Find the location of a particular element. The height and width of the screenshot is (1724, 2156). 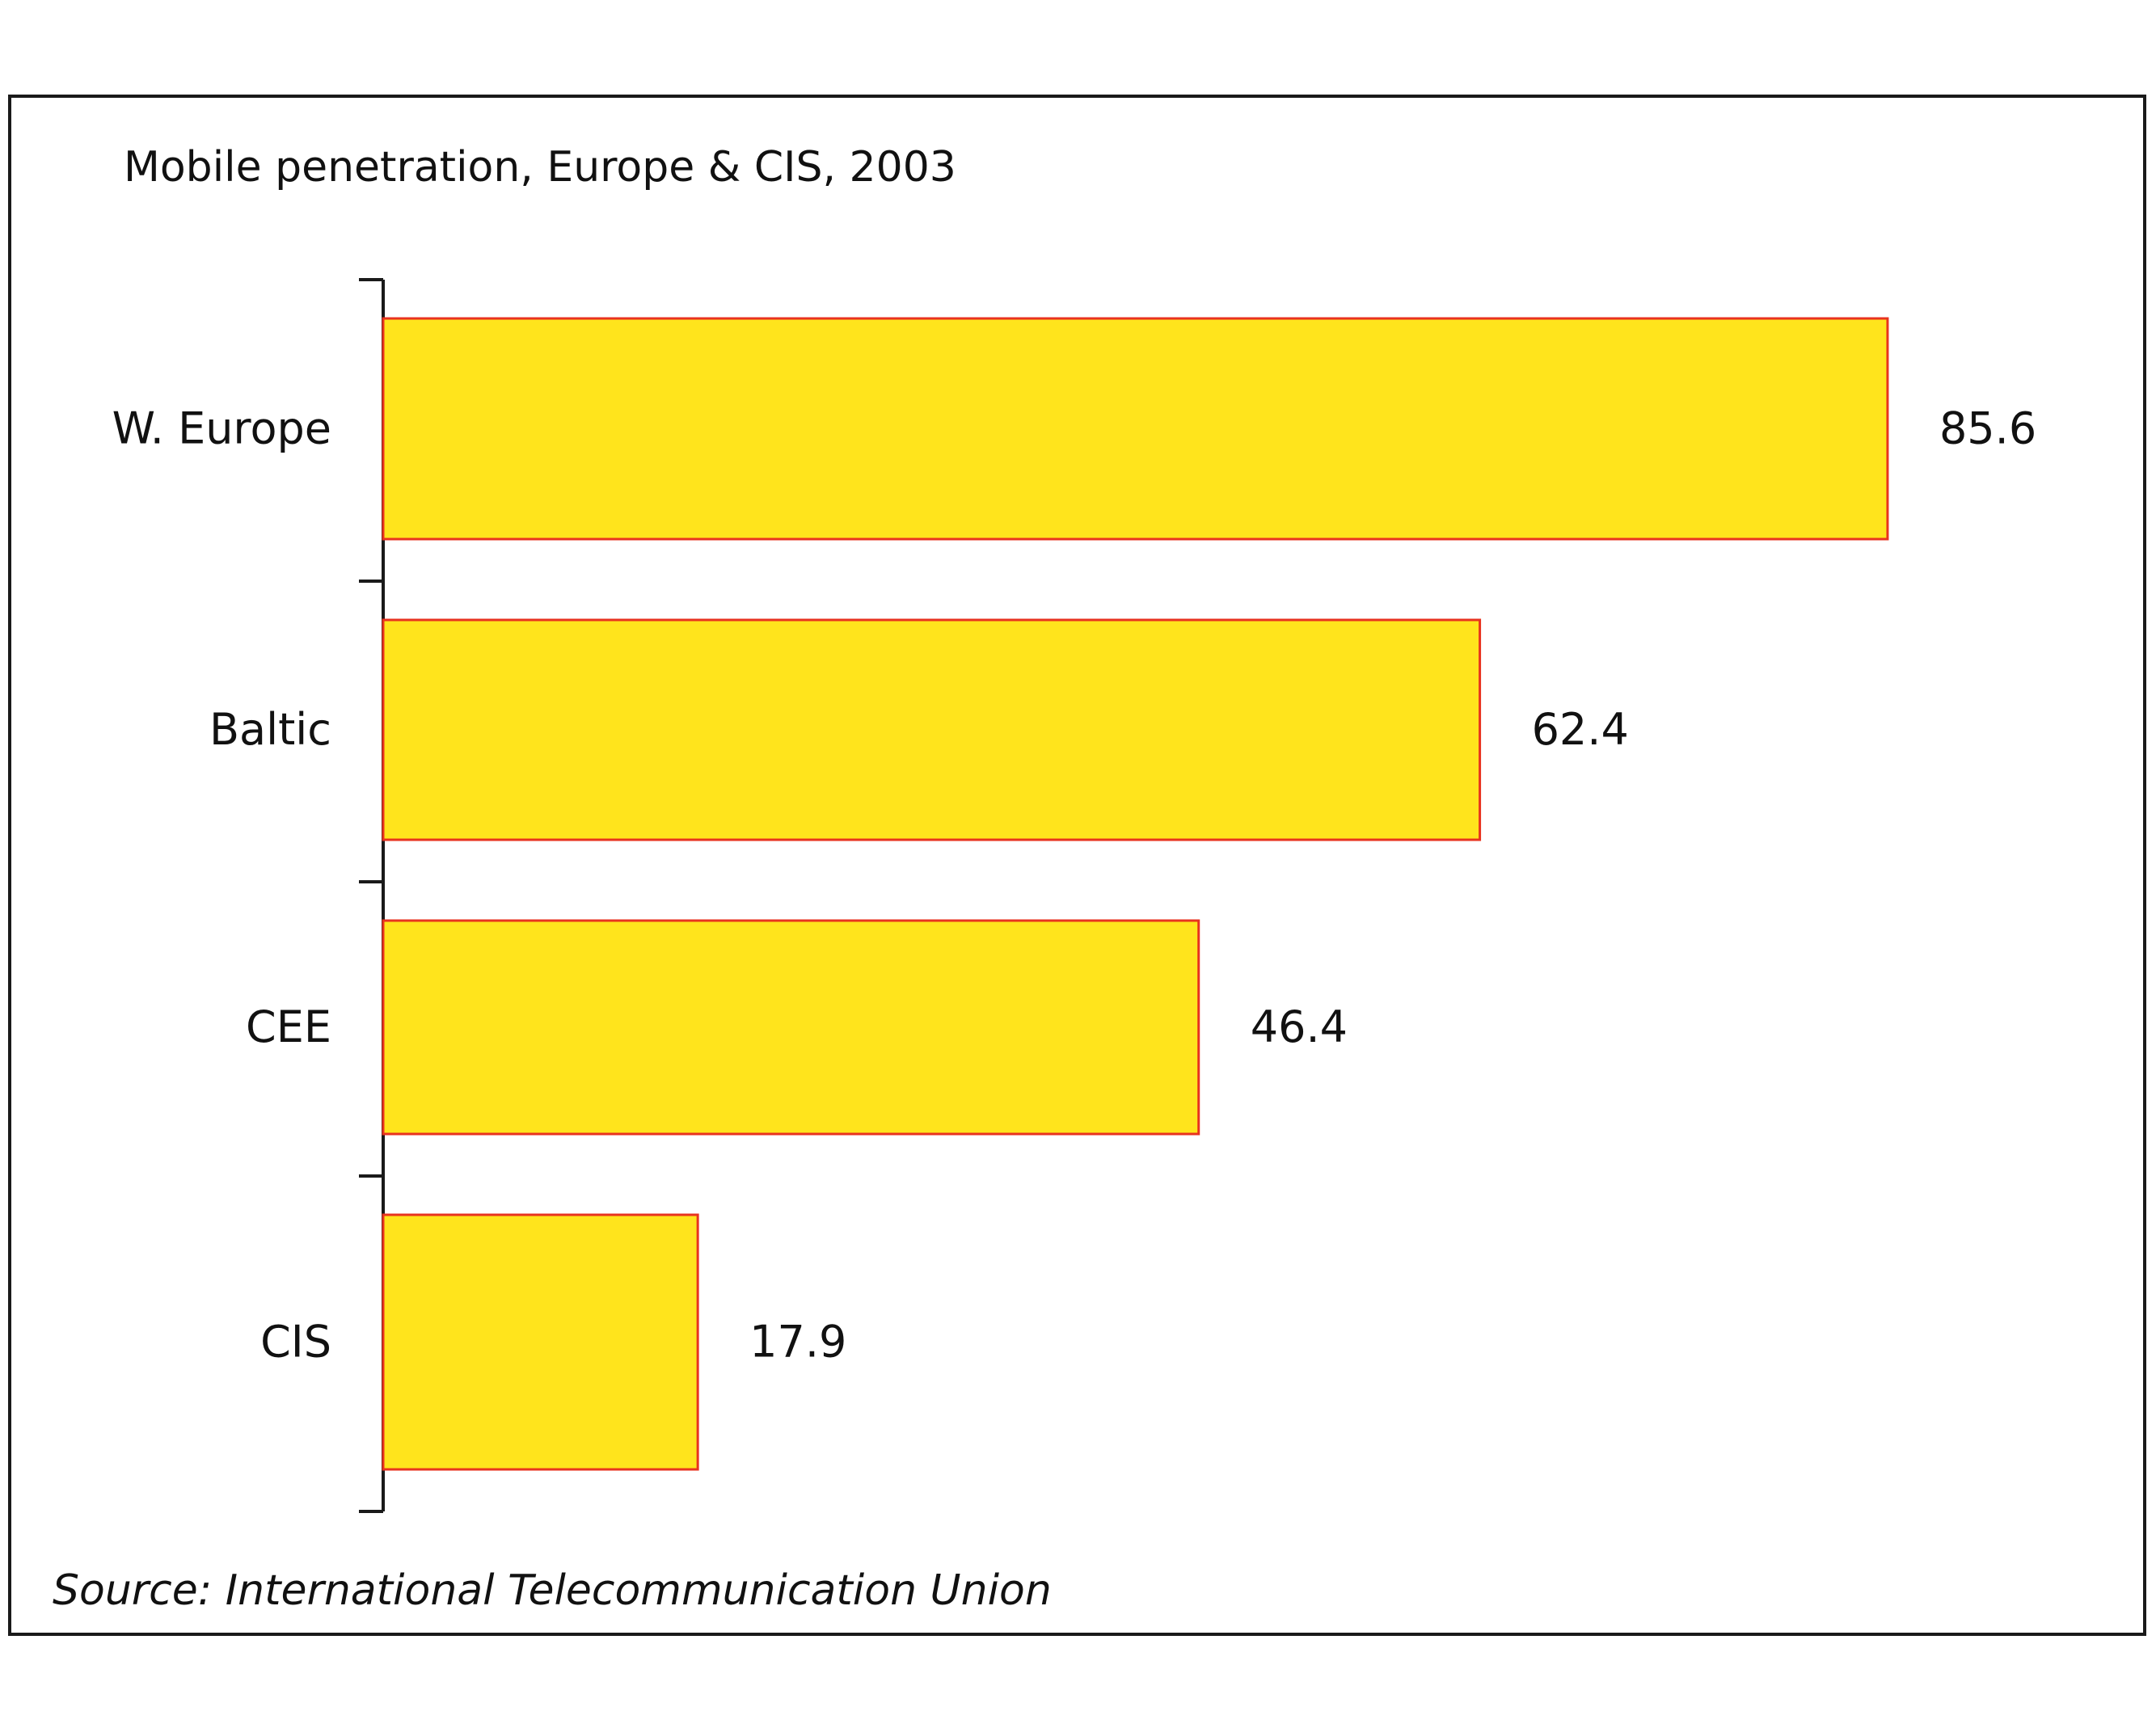

category-labels: W. Europe Baltic CEE CIS is located at coordinates (222, 885).